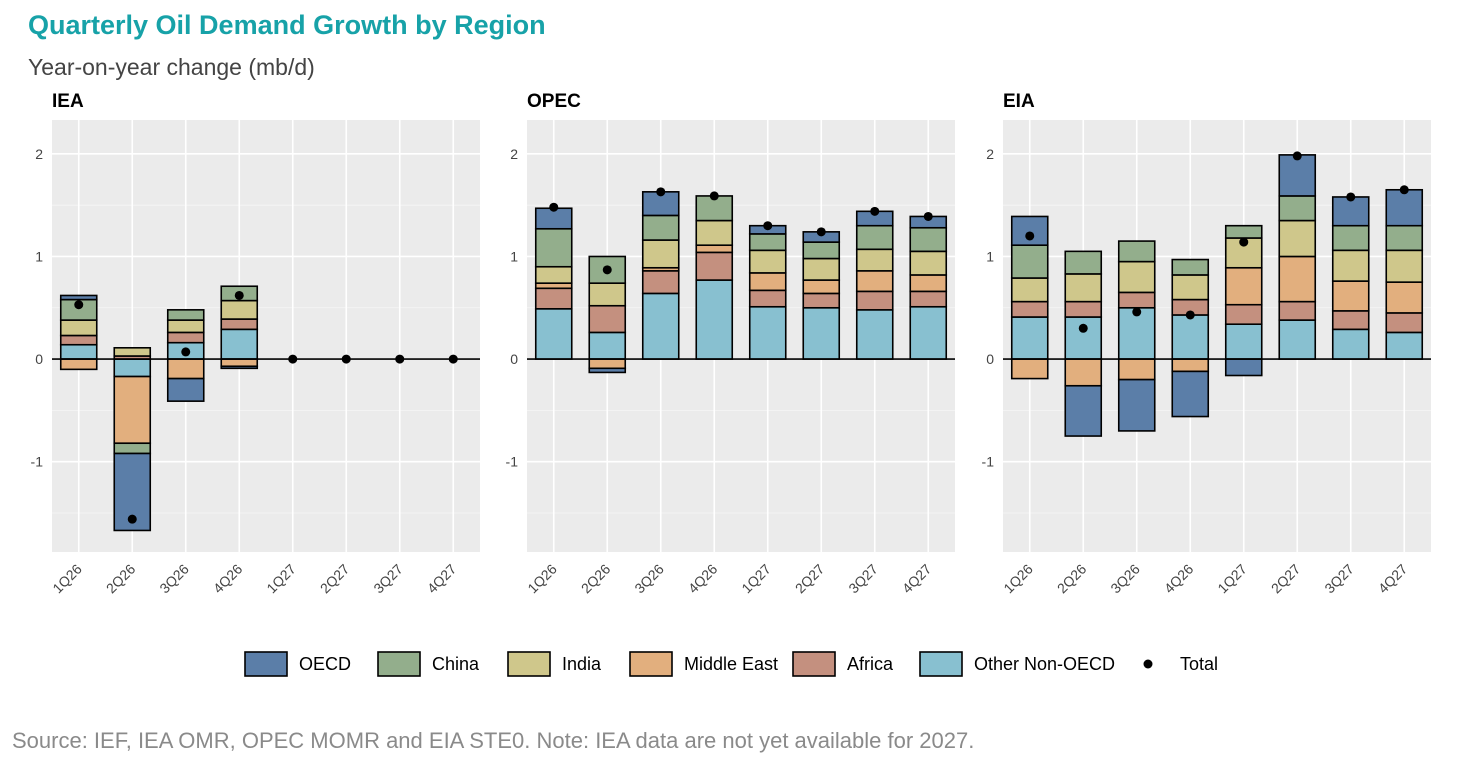 This screenshot has height=764, width=1464. Describe the element at coordinates (228, 579) in the screenshot. I see `x-tick-label: 4Q26` at that location.